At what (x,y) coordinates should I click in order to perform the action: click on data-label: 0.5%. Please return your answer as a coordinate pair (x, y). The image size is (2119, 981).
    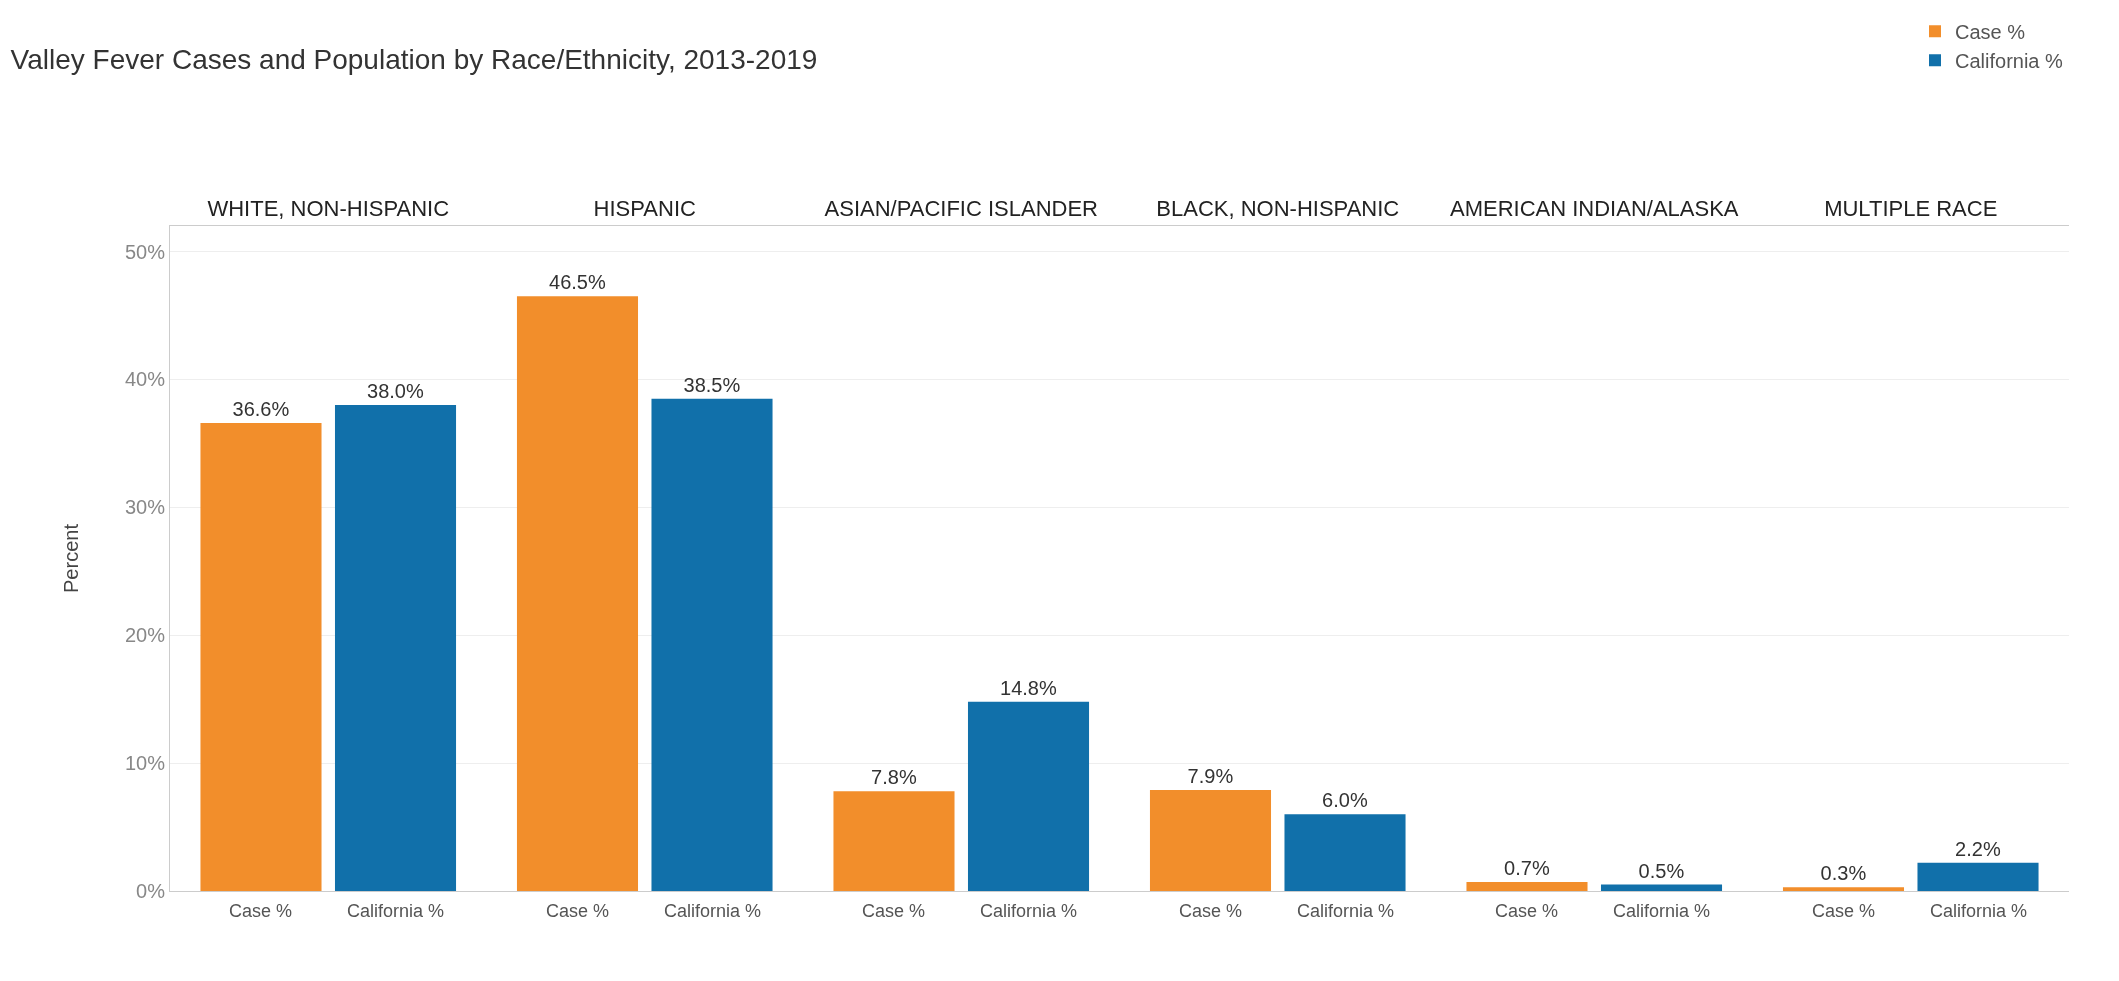
    Looking at the image, I should click on (1661, 870).